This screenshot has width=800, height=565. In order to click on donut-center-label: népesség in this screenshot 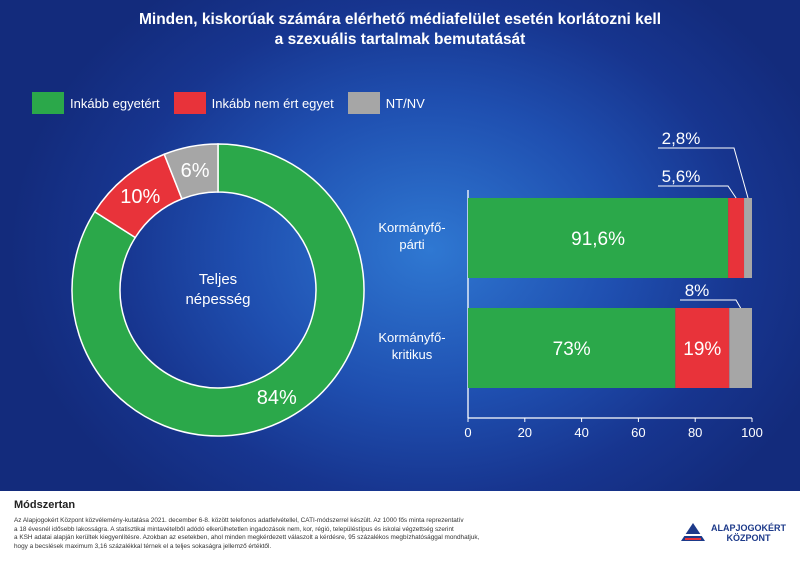, I will do `click(217, 299)`.